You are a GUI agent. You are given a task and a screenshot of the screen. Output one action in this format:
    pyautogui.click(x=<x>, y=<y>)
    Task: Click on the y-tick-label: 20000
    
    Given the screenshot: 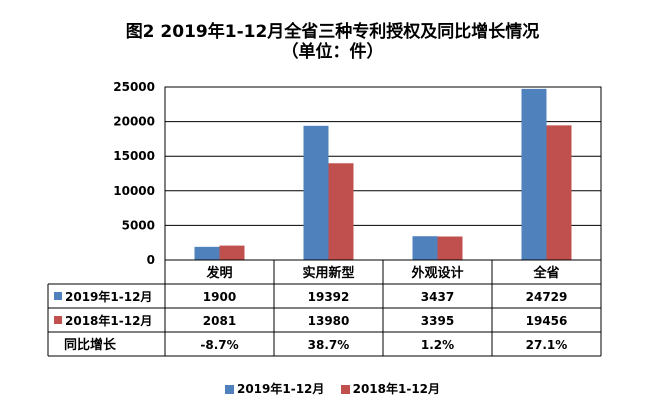 What is the action you would take?
    pyautogui.click(x=134, y=122)
    